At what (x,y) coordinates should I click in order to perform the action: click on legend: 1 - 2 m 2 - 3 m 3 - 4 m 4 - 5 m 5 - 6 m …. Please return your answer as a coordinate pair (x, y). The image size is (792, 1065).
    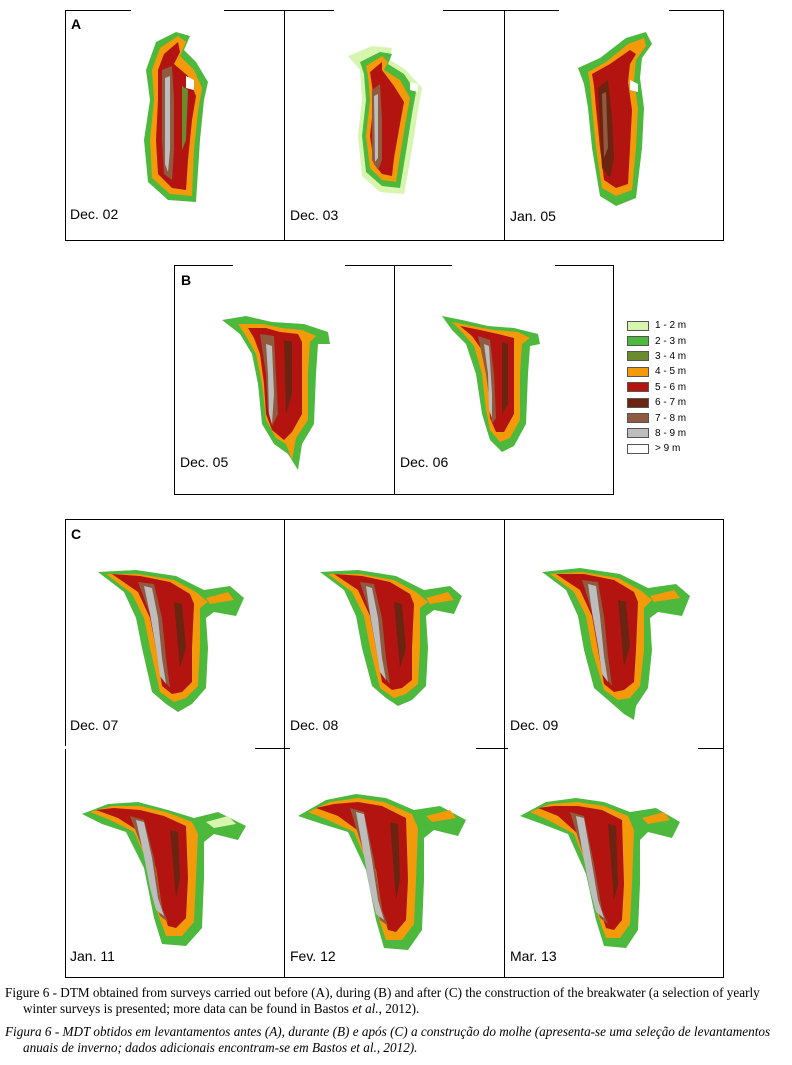
    Looking at the image, I should click on (656, 387).